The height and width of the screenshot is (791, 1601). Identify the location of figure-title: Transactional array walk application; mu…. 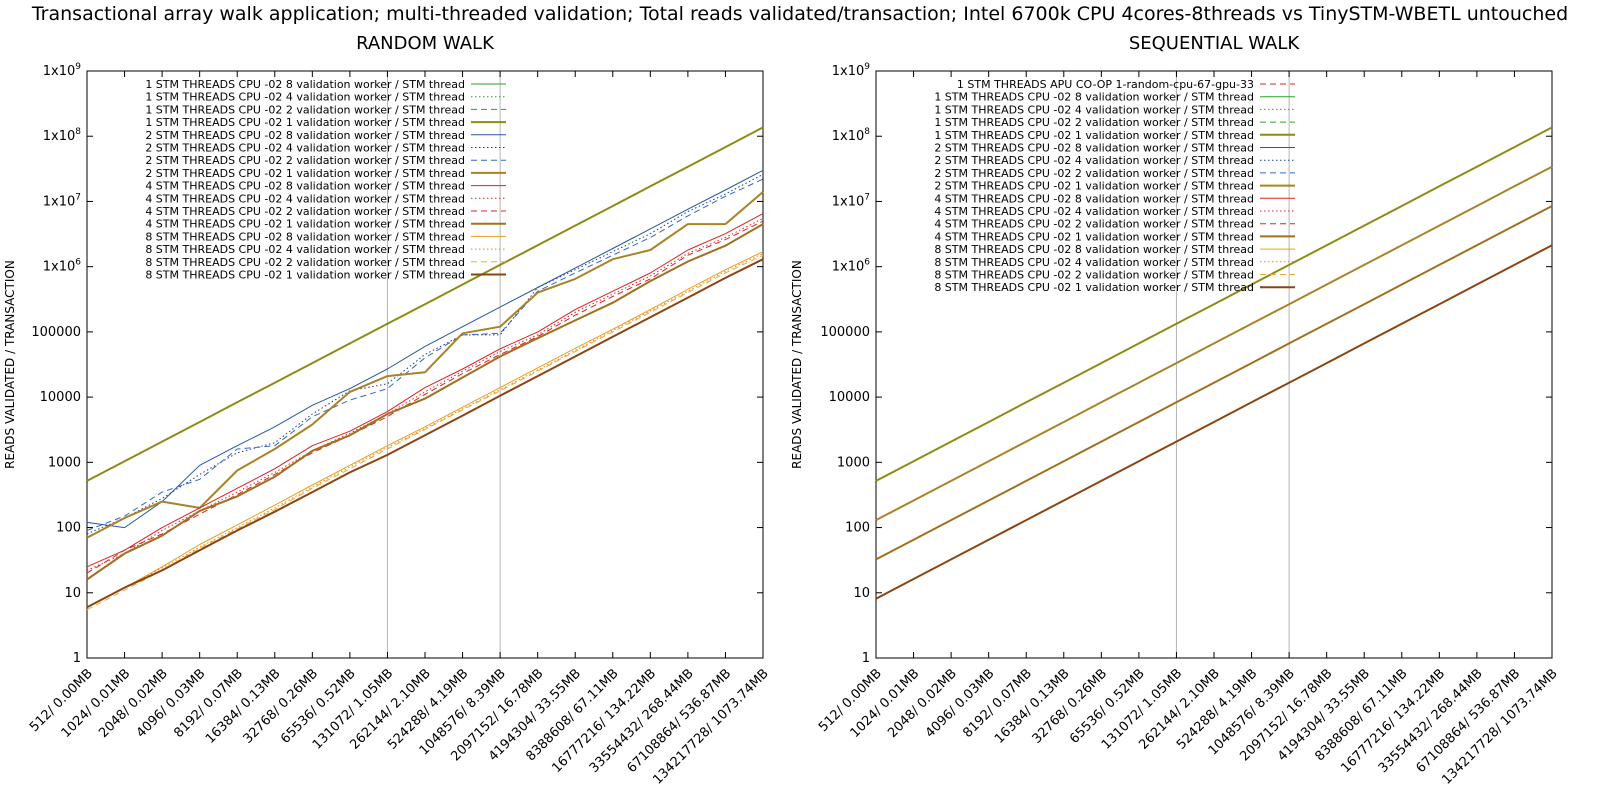
(799, 14).